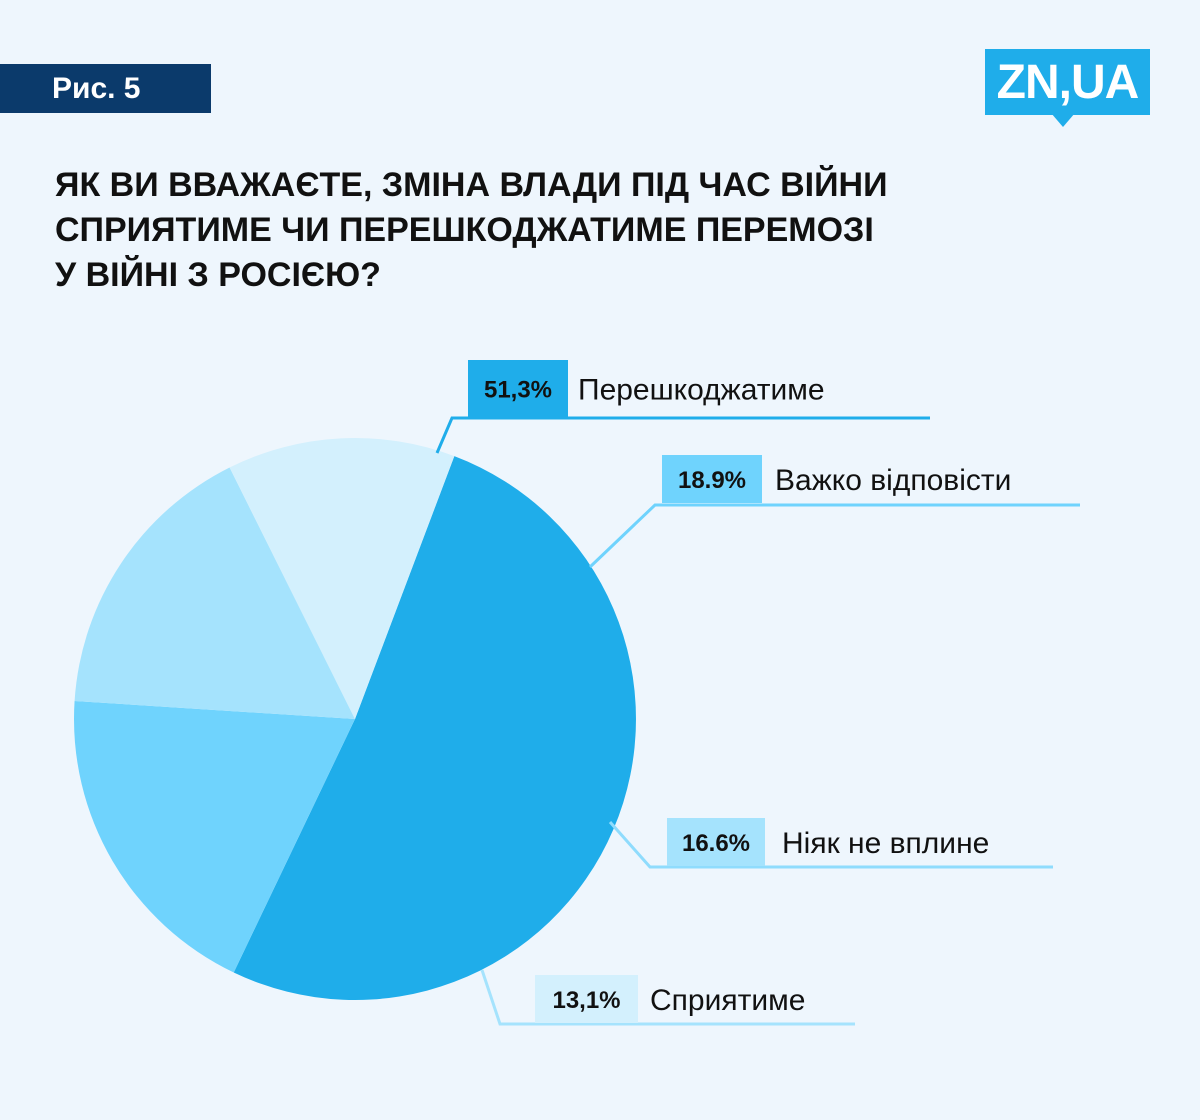 This screenshot has width=1200, height=1120. I want to click on slice-value-label-2: 18.9%, so click(712, 480).